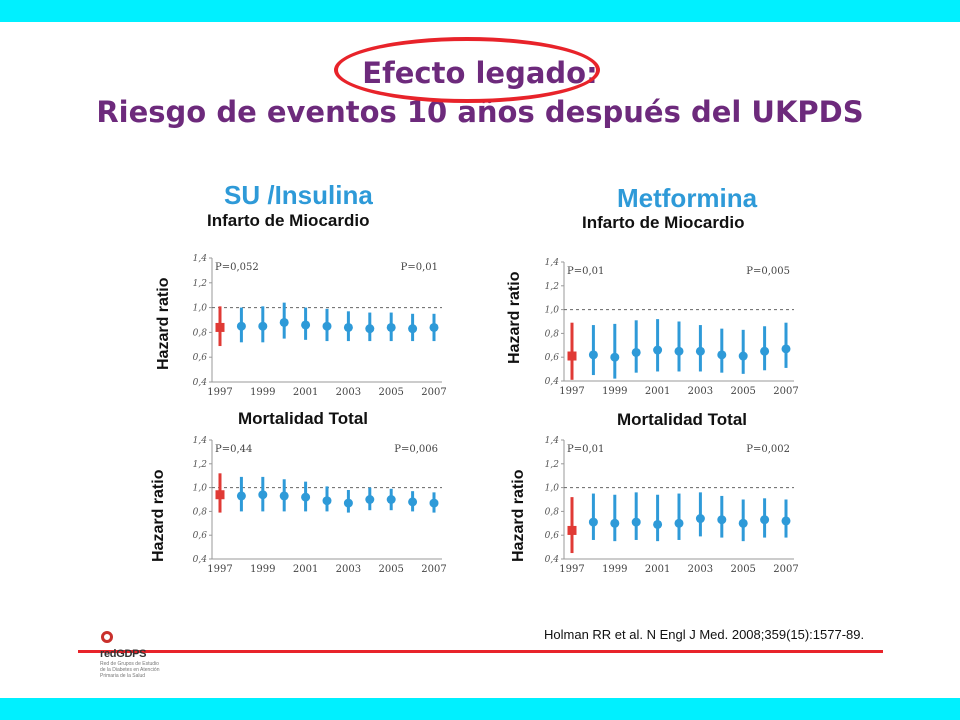 Image resolution: width=960 pixels, height=720 pixels. Describe the element at coordinates (233, 449) in the screenshot. I see `p-value-start: P=0,44` at that location.